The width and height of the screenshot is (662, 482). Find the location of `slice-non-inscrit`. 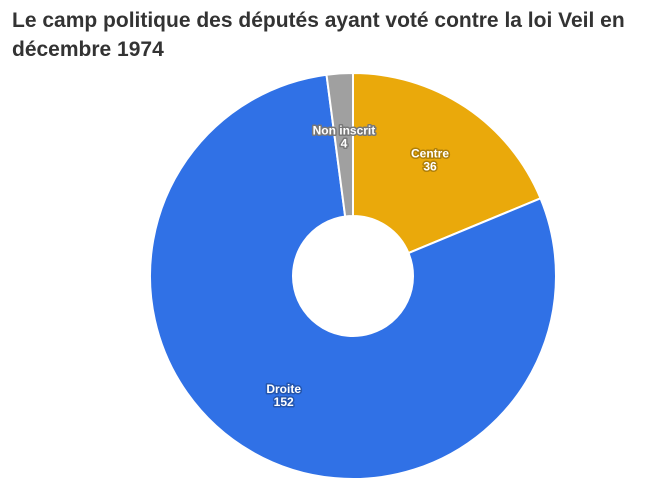

slice-non-inscrit is located at coordinates (339, 144).